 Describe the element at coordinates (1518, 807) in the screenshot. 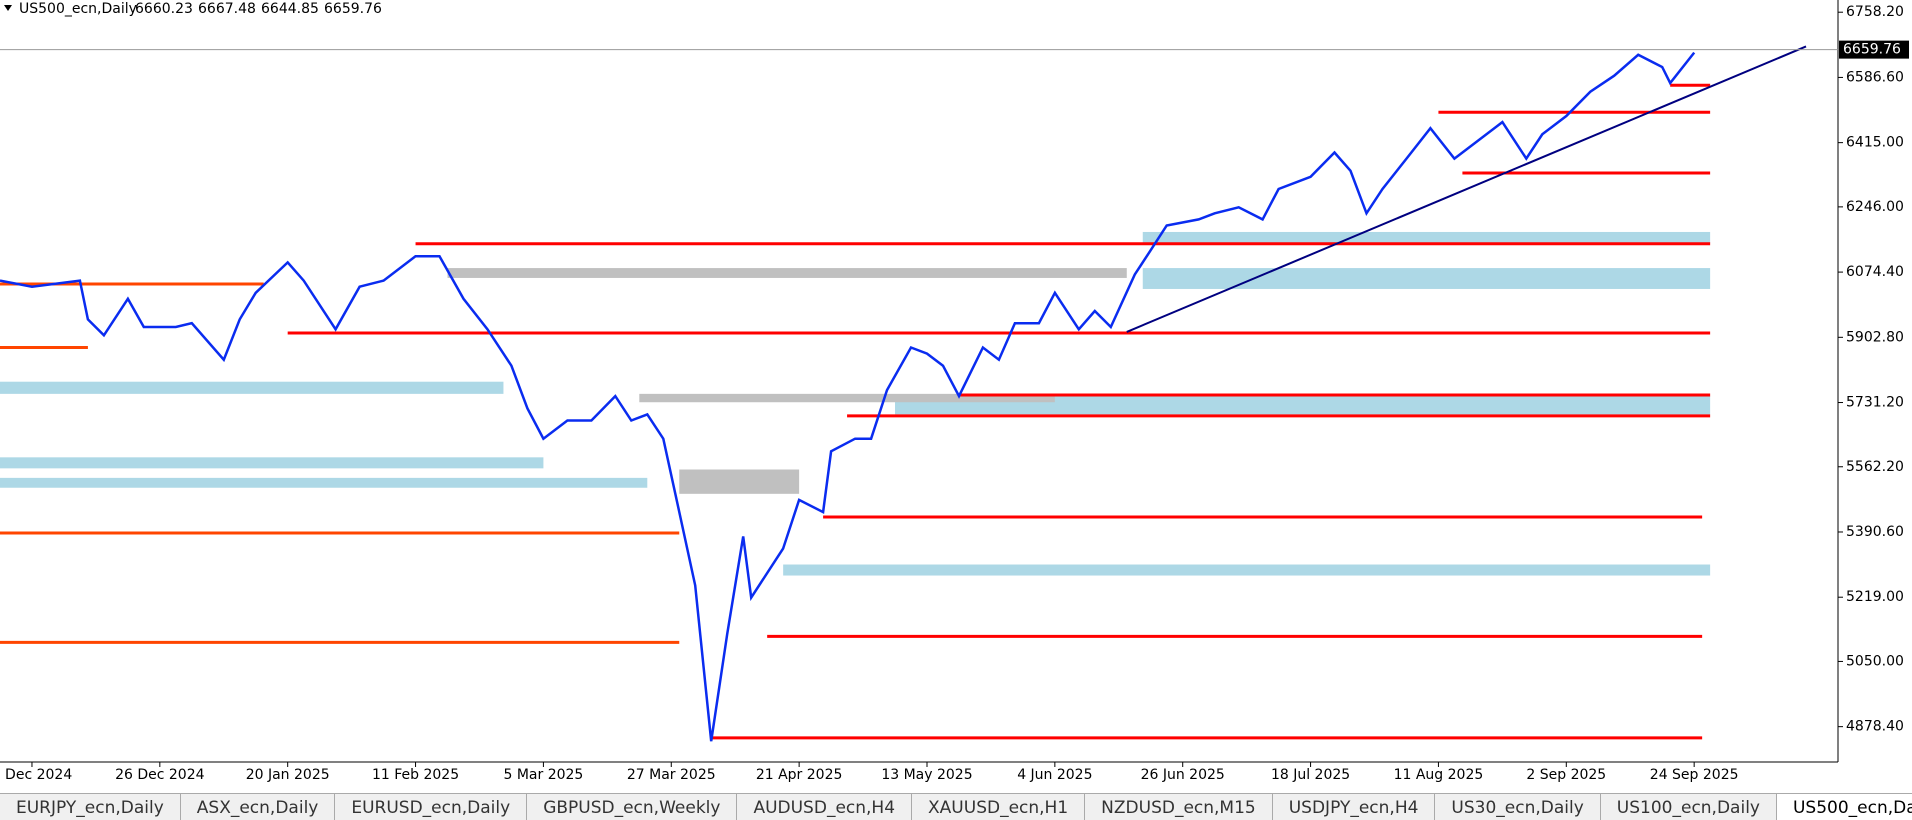

I see `tab: US30_ecn,Daily` at that location.